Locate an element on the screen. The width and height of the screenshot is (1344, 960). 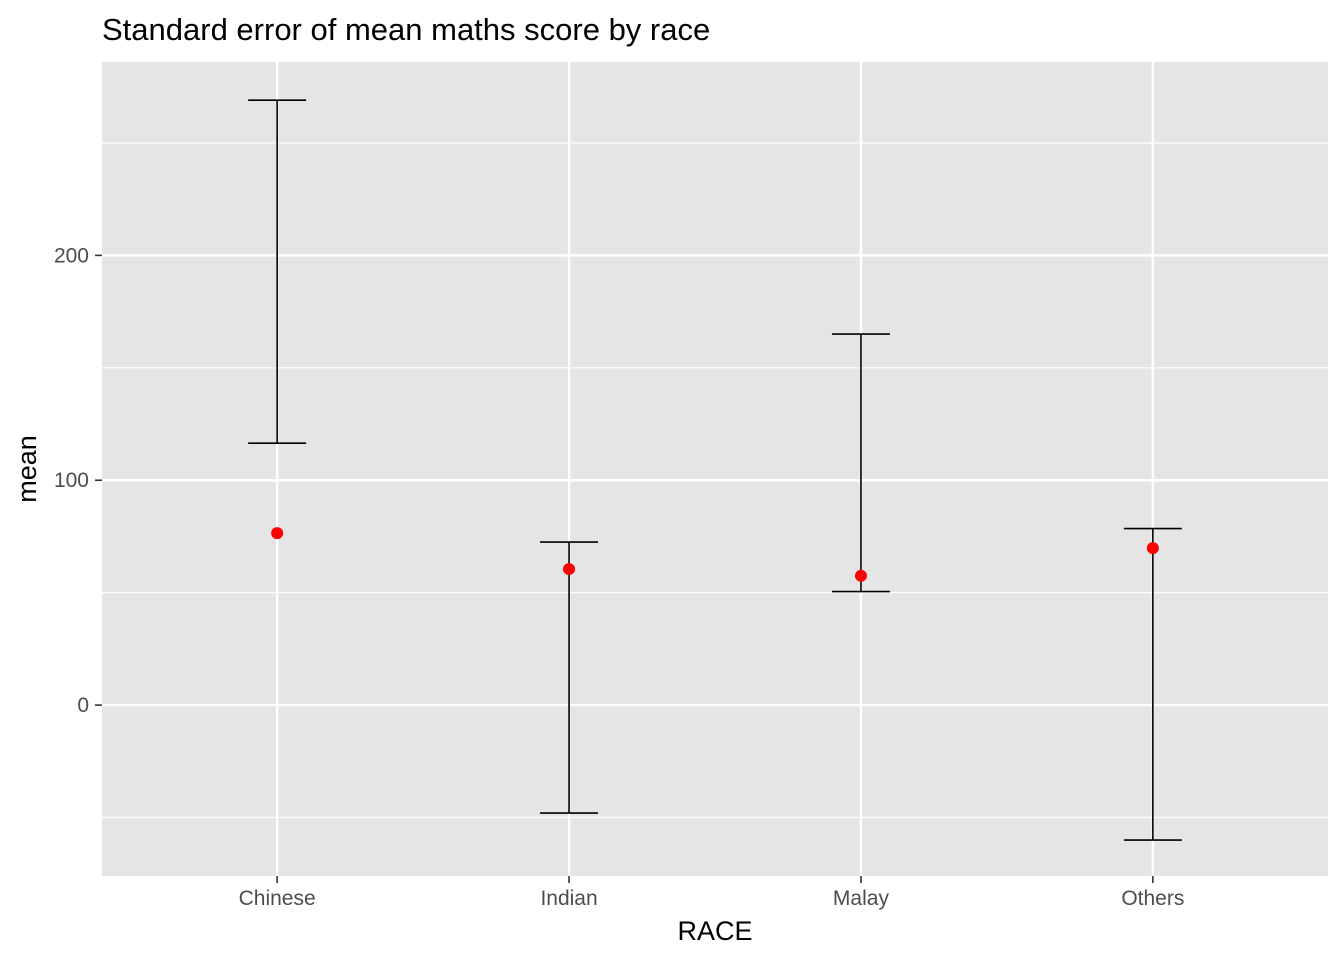
errorbar-others is located at coordinates (1152, 684).